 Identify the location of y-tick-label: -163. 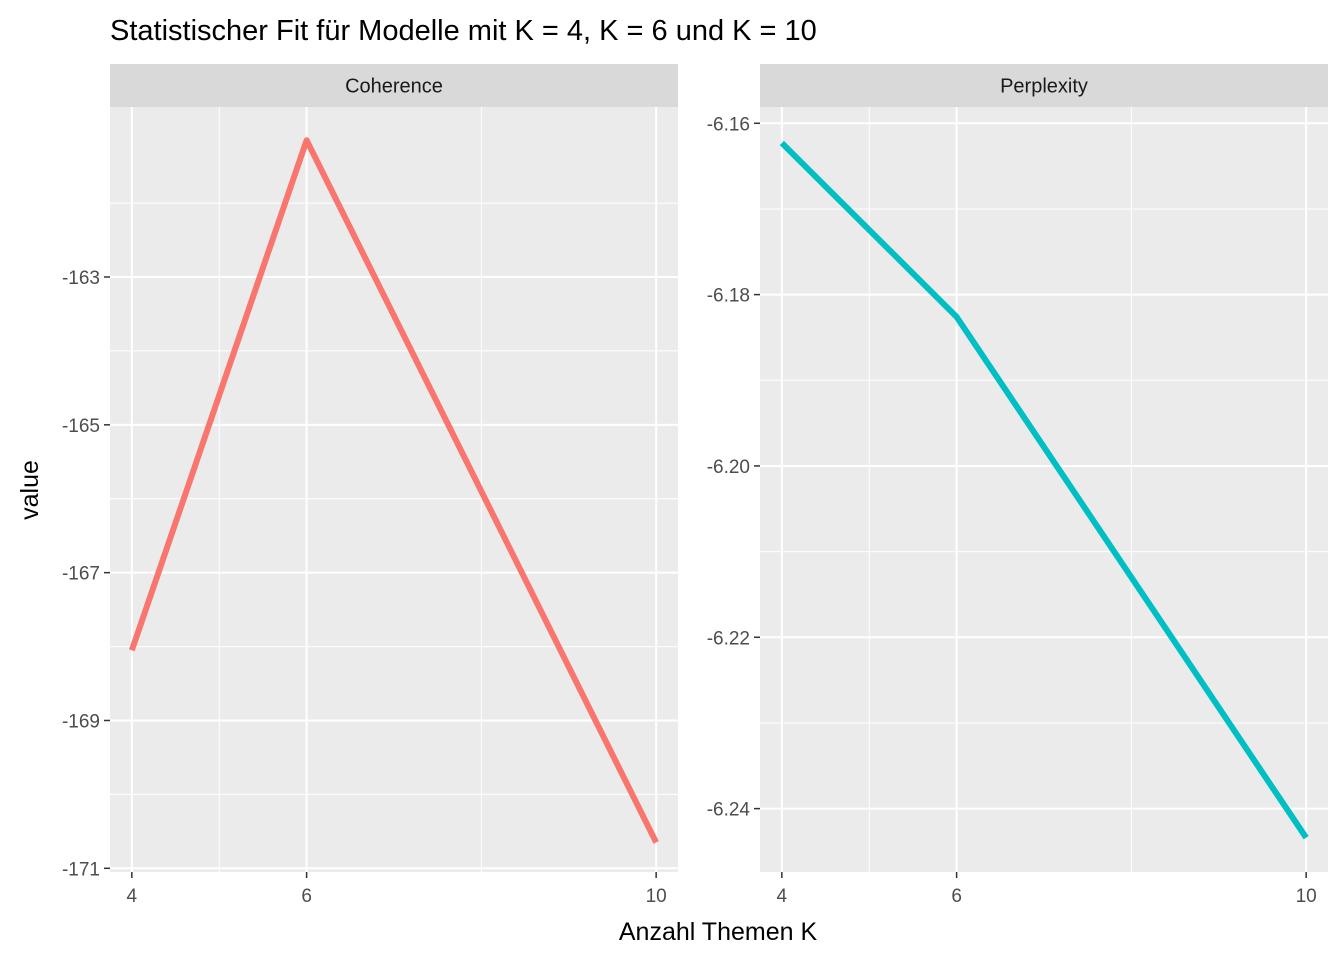
(81, 278).